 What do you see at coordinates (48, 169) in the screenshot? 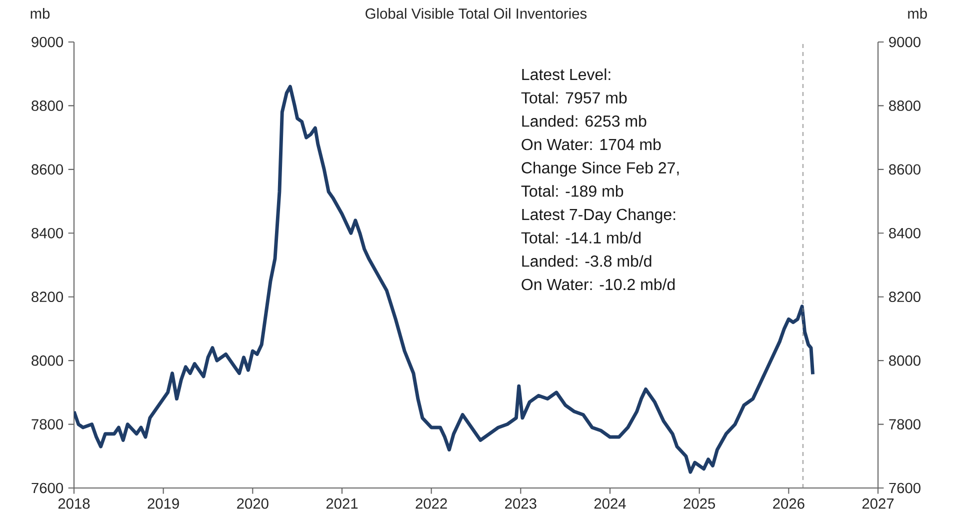
I see `y-tick-label: 8600` at bounding box center [48, 169].